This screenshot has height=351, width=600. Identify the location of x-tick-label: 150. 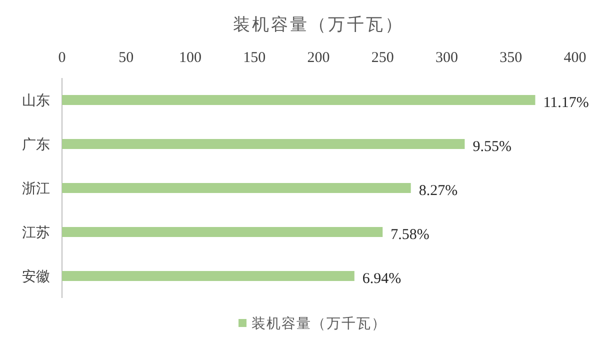
(254, 58).